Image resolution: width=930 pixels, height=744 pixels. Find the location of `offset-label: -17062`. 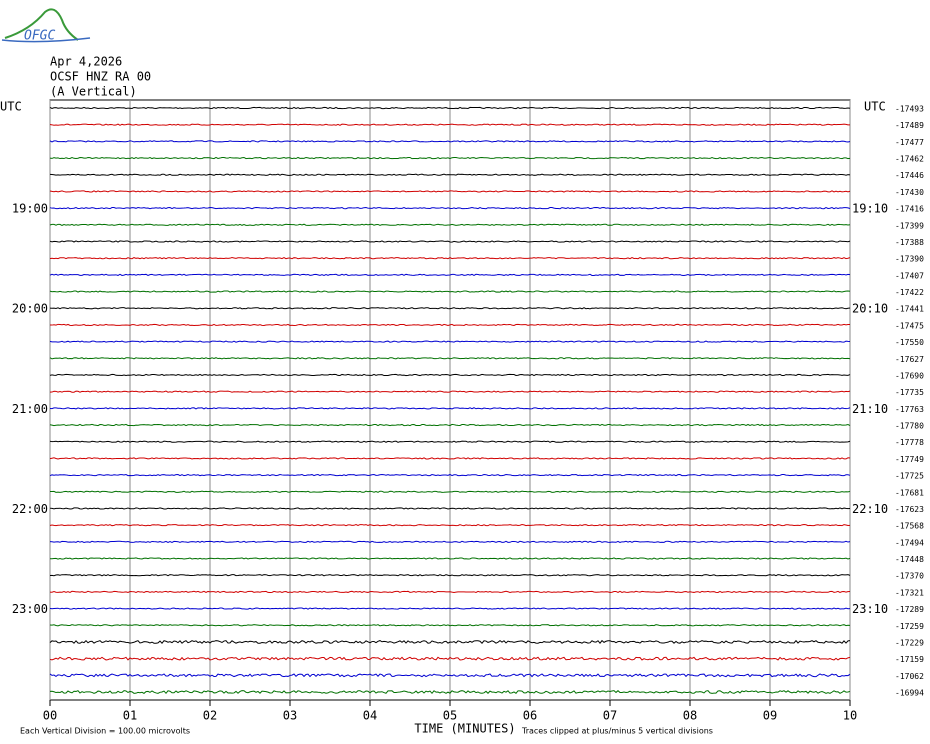

offset-label: -17062 is located at coordinates (909, 676).